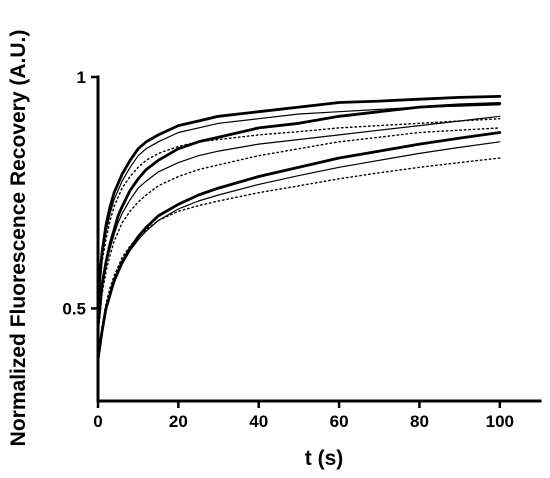  What do you see at coordinates (324, 458) in the screenshot?
I see `x-axis-title: t (s)` at bounding box center [324, 458].